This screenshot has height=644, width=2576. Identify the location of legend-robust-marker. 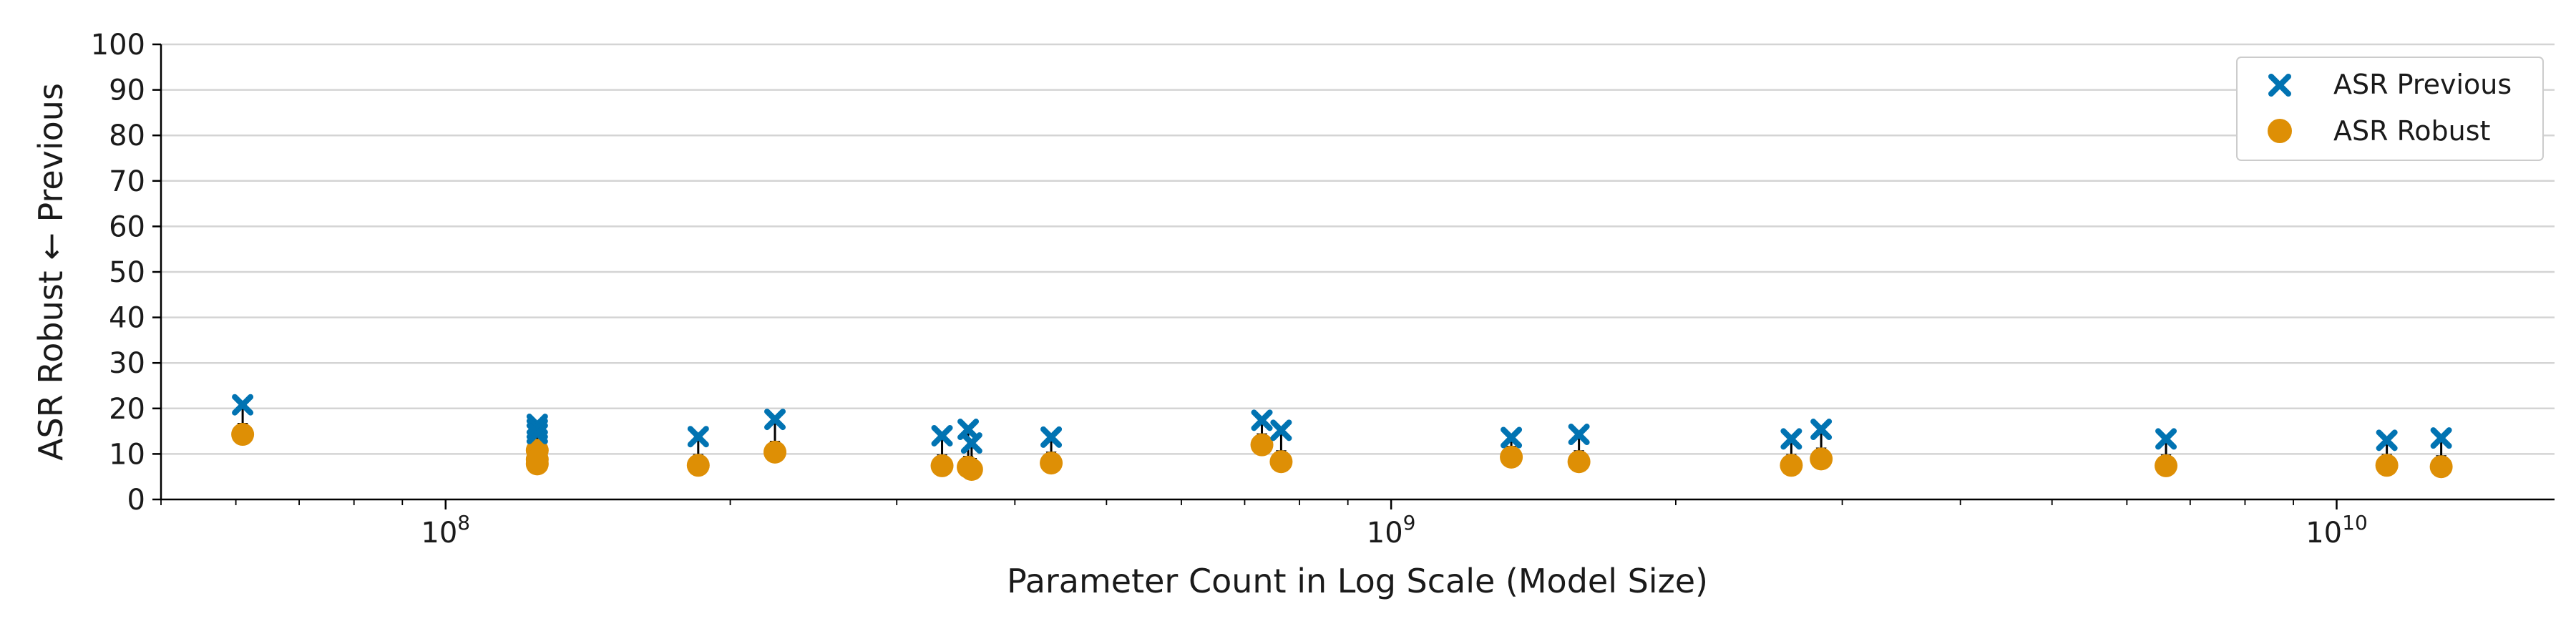
(2280, 131).